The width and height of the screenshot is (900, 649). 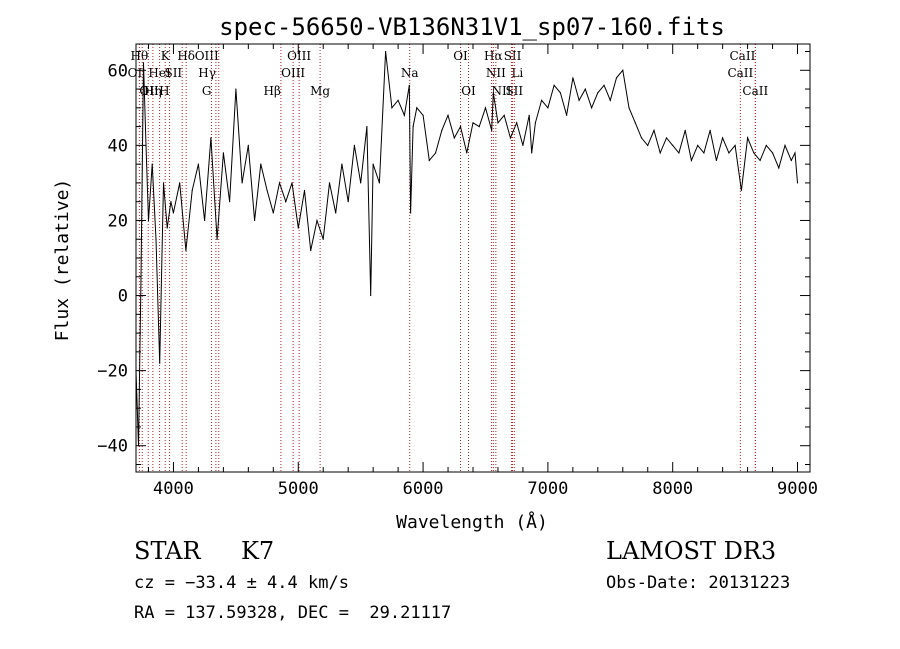 What do you see at coordinates (166, 56) in the screenshot?
I see `line-marker-label: K` at bounding box center [166, 56].